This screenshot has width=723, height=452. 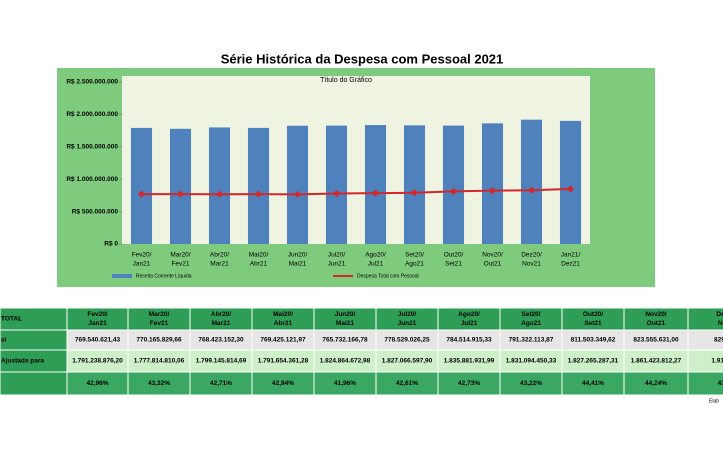 What do you see at coordinates (407, 340) in the screenshot?
I see `table-value: 778.529.026,25` at bounding box center [407, 340].